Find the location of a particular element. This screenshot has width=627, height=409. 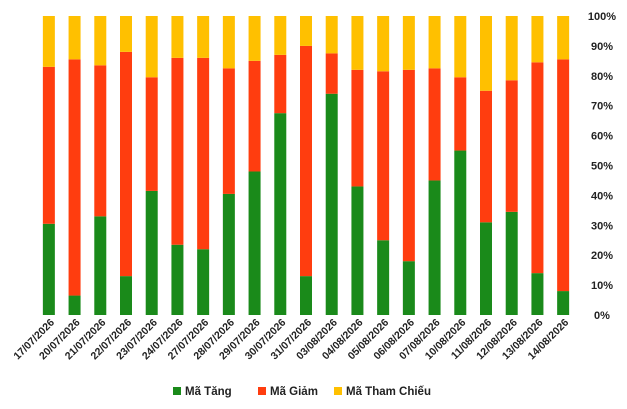

y-tick-label: 90% is located at coordinates (602, 47).